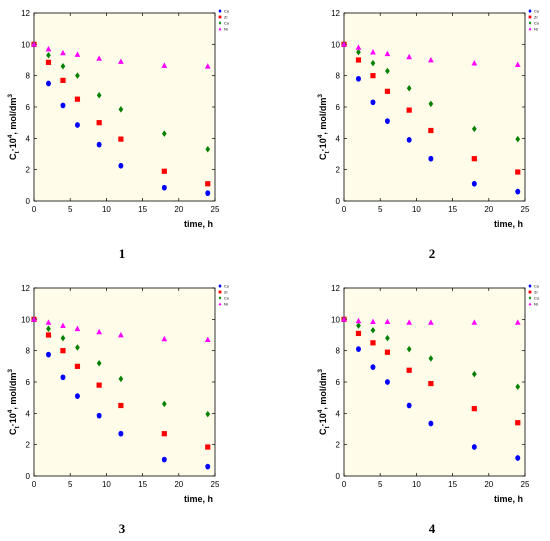 This screenshot has height=541, width=550. I want to click on legend-marker-ni, so click(530, 304).